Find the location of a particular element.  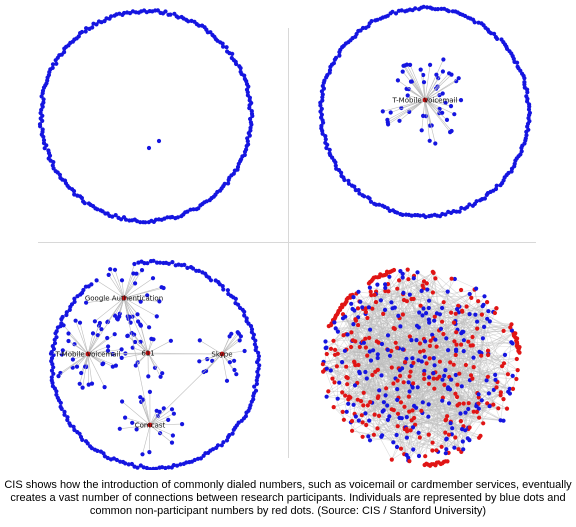

hub-label-t-mobile-voicemail: T-Mobile Voicemail is located at coordinates (425, 101).